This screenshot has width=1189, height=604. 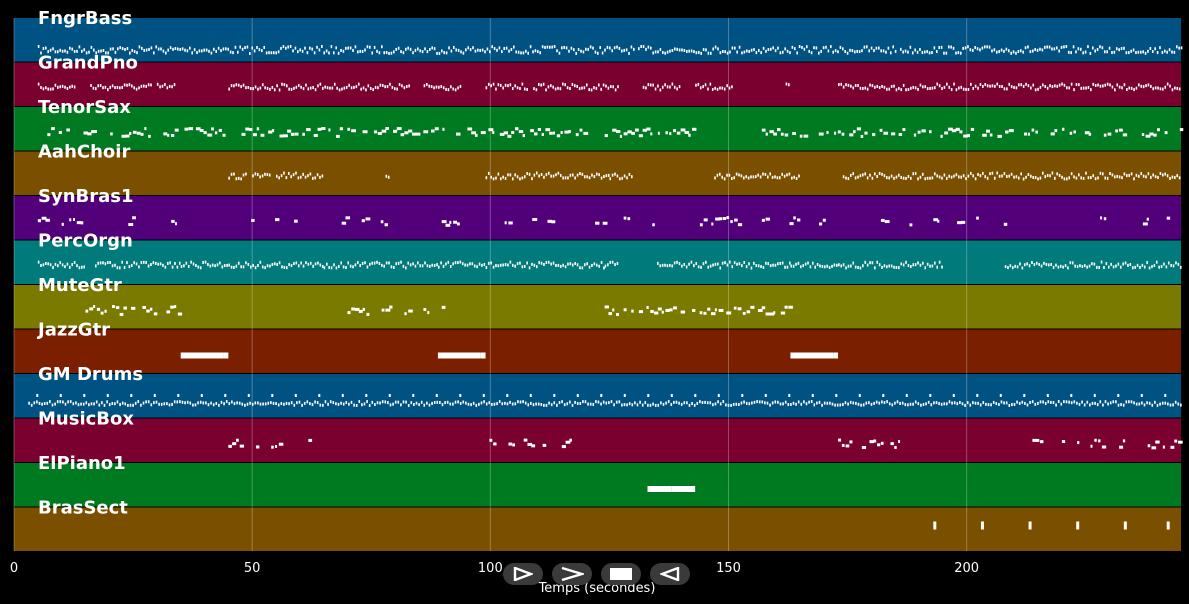 What do you see at coordinates (598, 35) in the screenshot?
I see `track-fngrbass: FngrBass` at bounding box center [598, 35].